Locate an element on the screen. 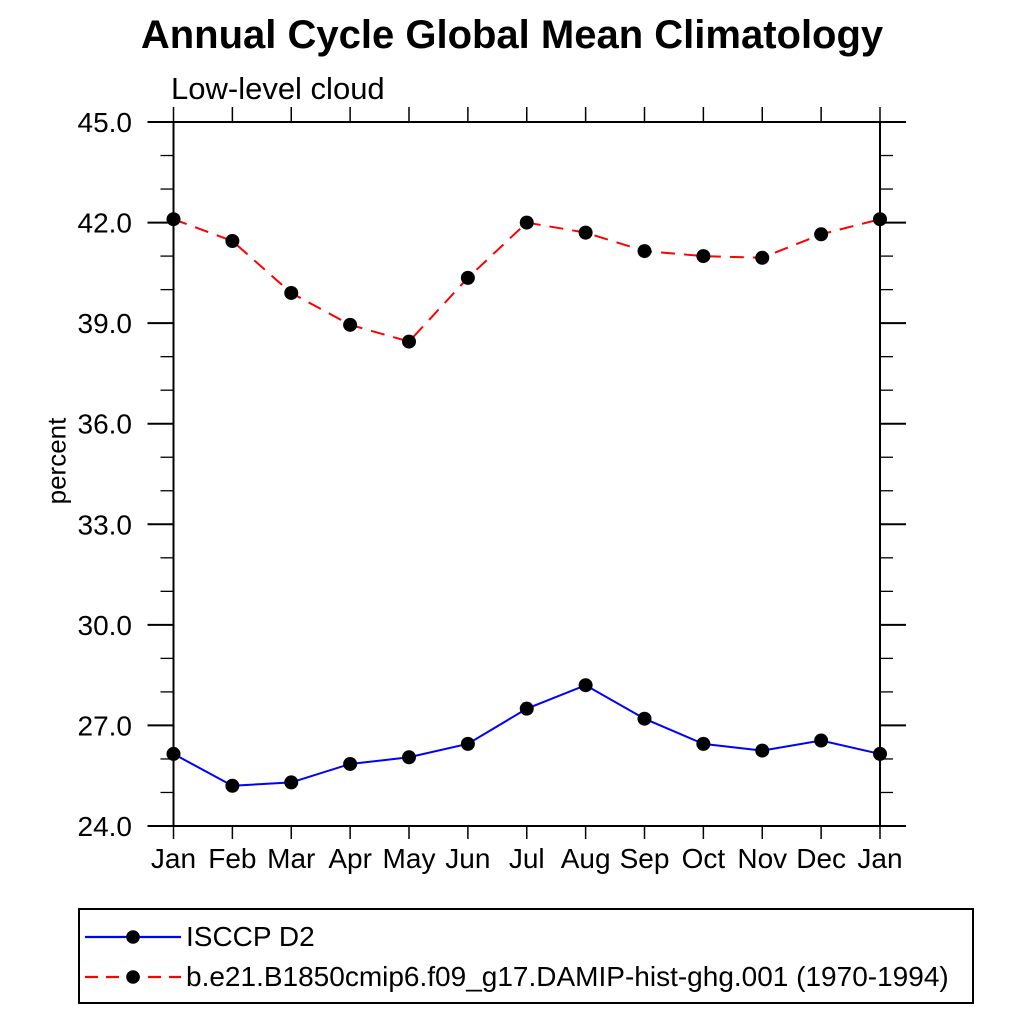  legend-item-isccp: ISCCP D2 is located at coordinates (198, 936).